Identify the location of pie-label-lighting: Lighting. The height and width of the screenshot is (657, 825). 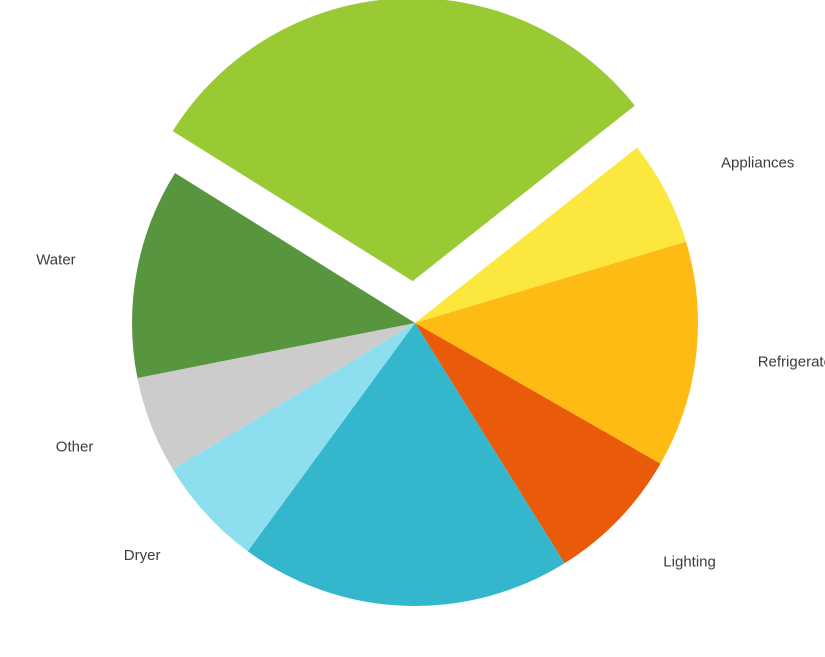
(689, 561).